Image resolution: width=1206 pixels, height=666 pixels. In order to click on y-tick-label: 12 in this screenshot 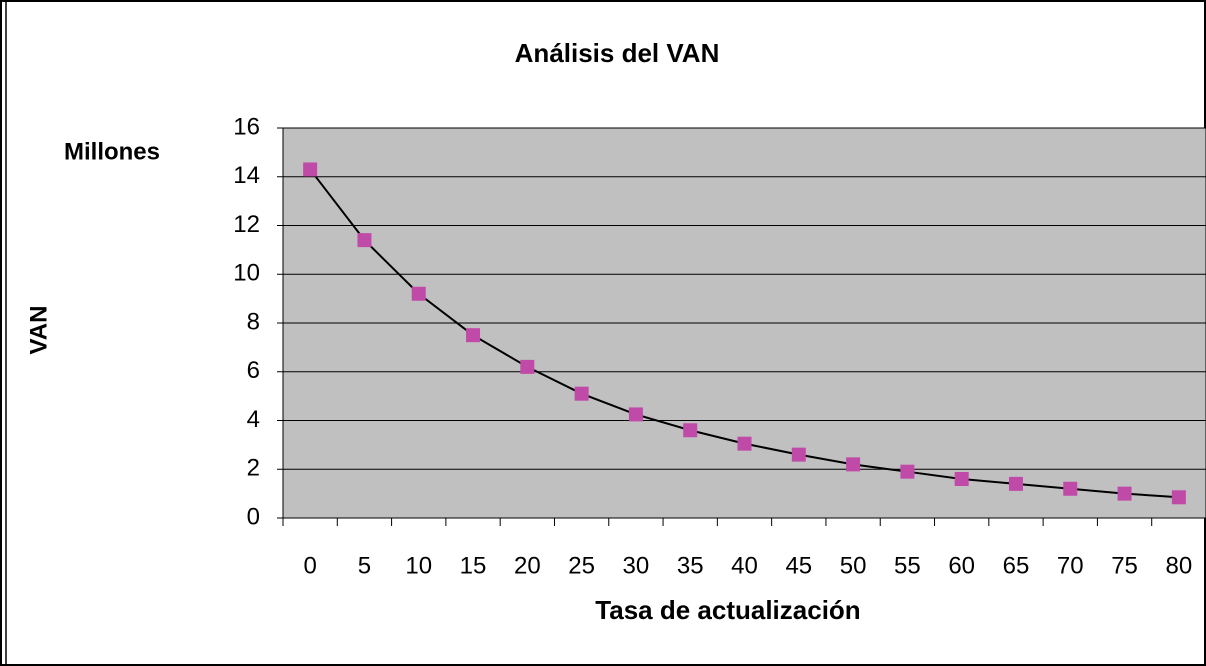, I will do `click(246, 224)`.